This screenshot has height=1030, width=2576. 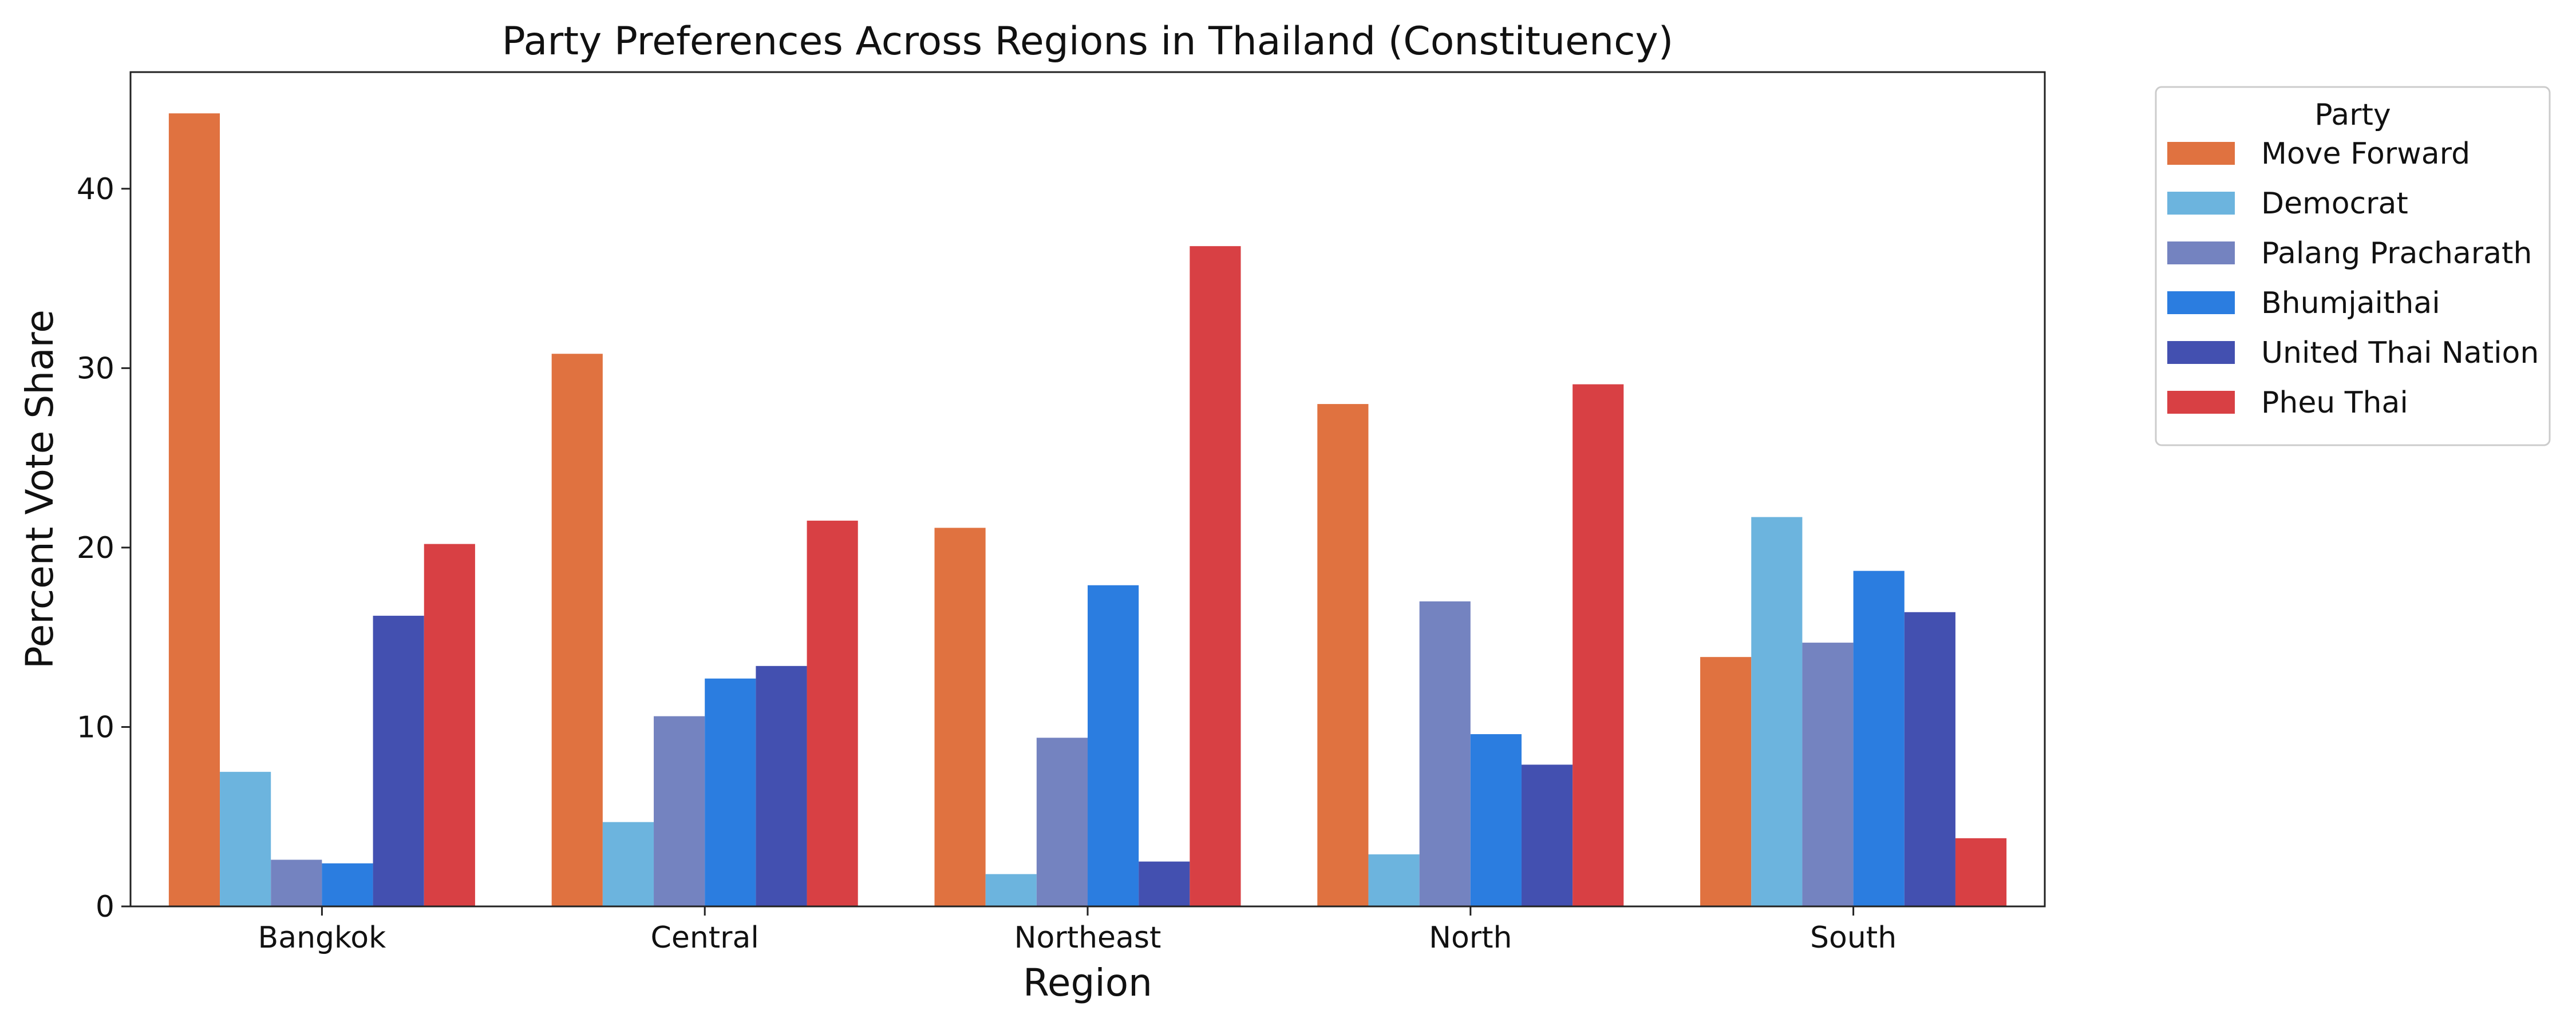 What do you see at coordinates (2396, 253) in the screenshot?
I see `legend-label-palang-pracharath: Palang Pracharath` at bounding box center [2396, 253].